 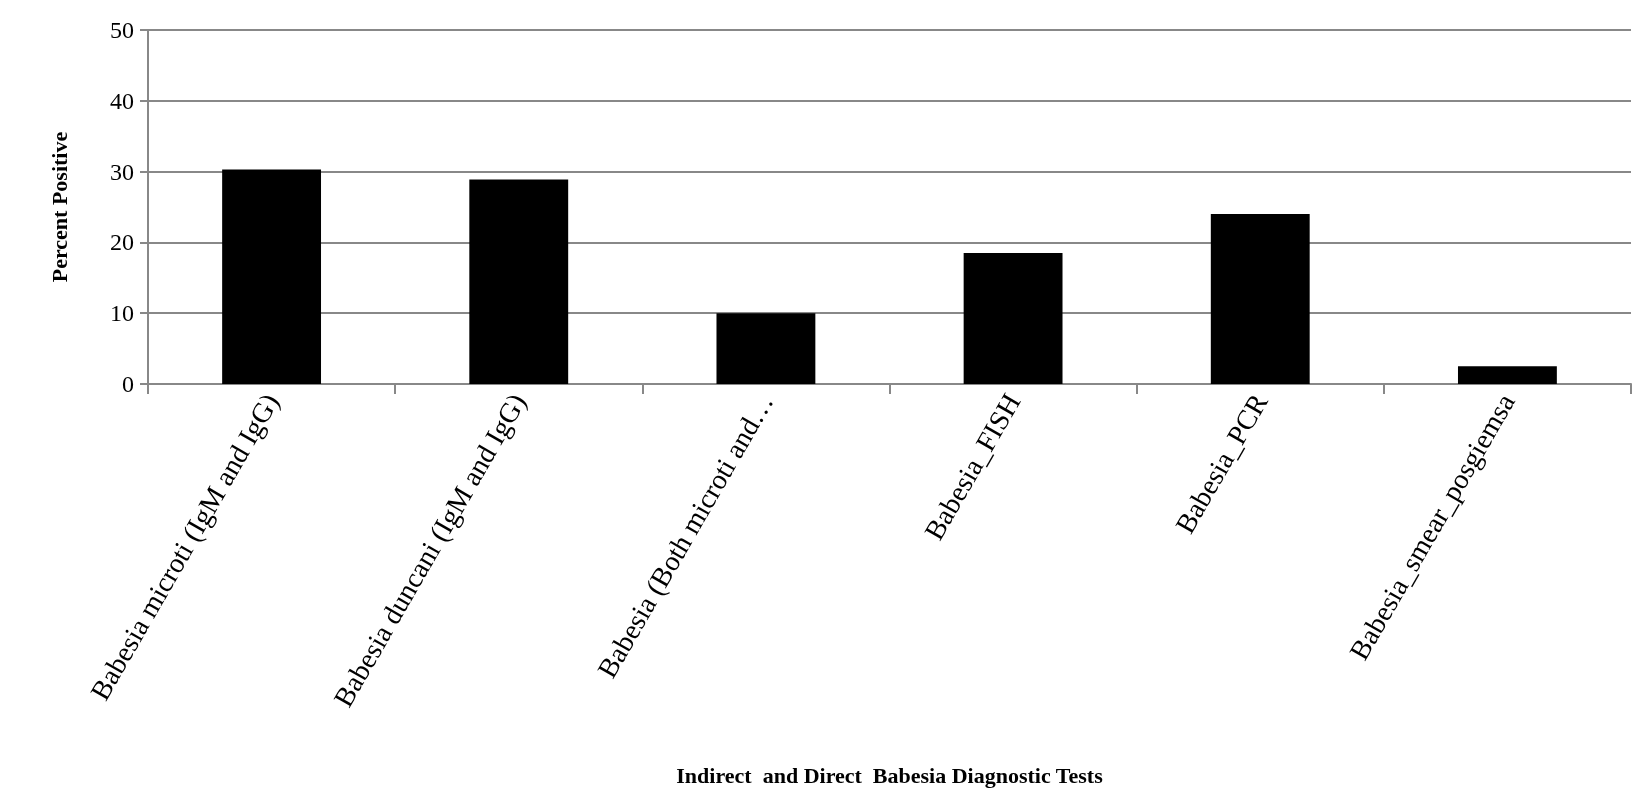 I want to click on x-axis-title: Indirect and Direct Babesia Diagnostic Tests, so click(x=890, y=775).